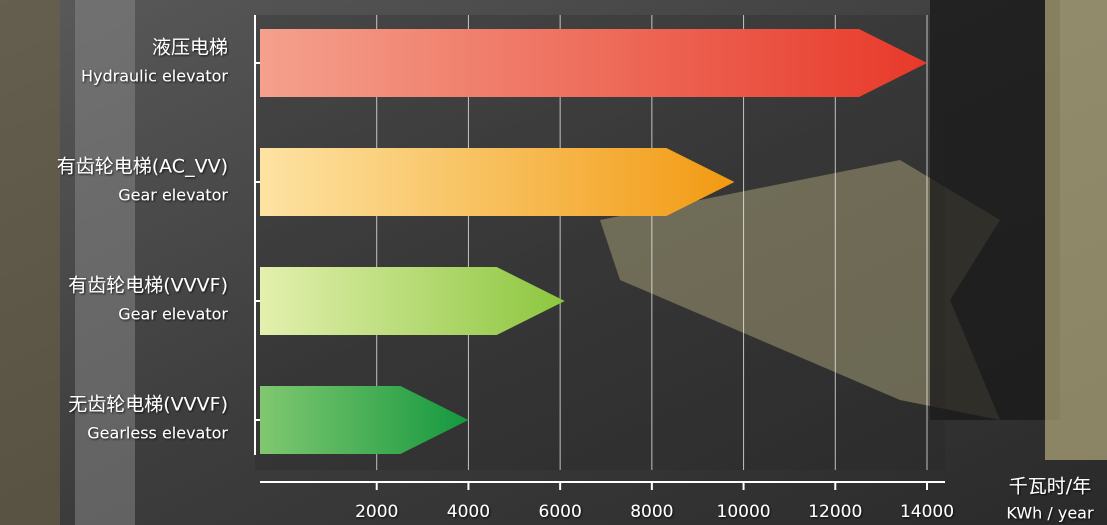  Describe the element at coordinates (148, 405) in the screenshot. I see `category-label: 无齿轮电梯(VVVF)` at that location.